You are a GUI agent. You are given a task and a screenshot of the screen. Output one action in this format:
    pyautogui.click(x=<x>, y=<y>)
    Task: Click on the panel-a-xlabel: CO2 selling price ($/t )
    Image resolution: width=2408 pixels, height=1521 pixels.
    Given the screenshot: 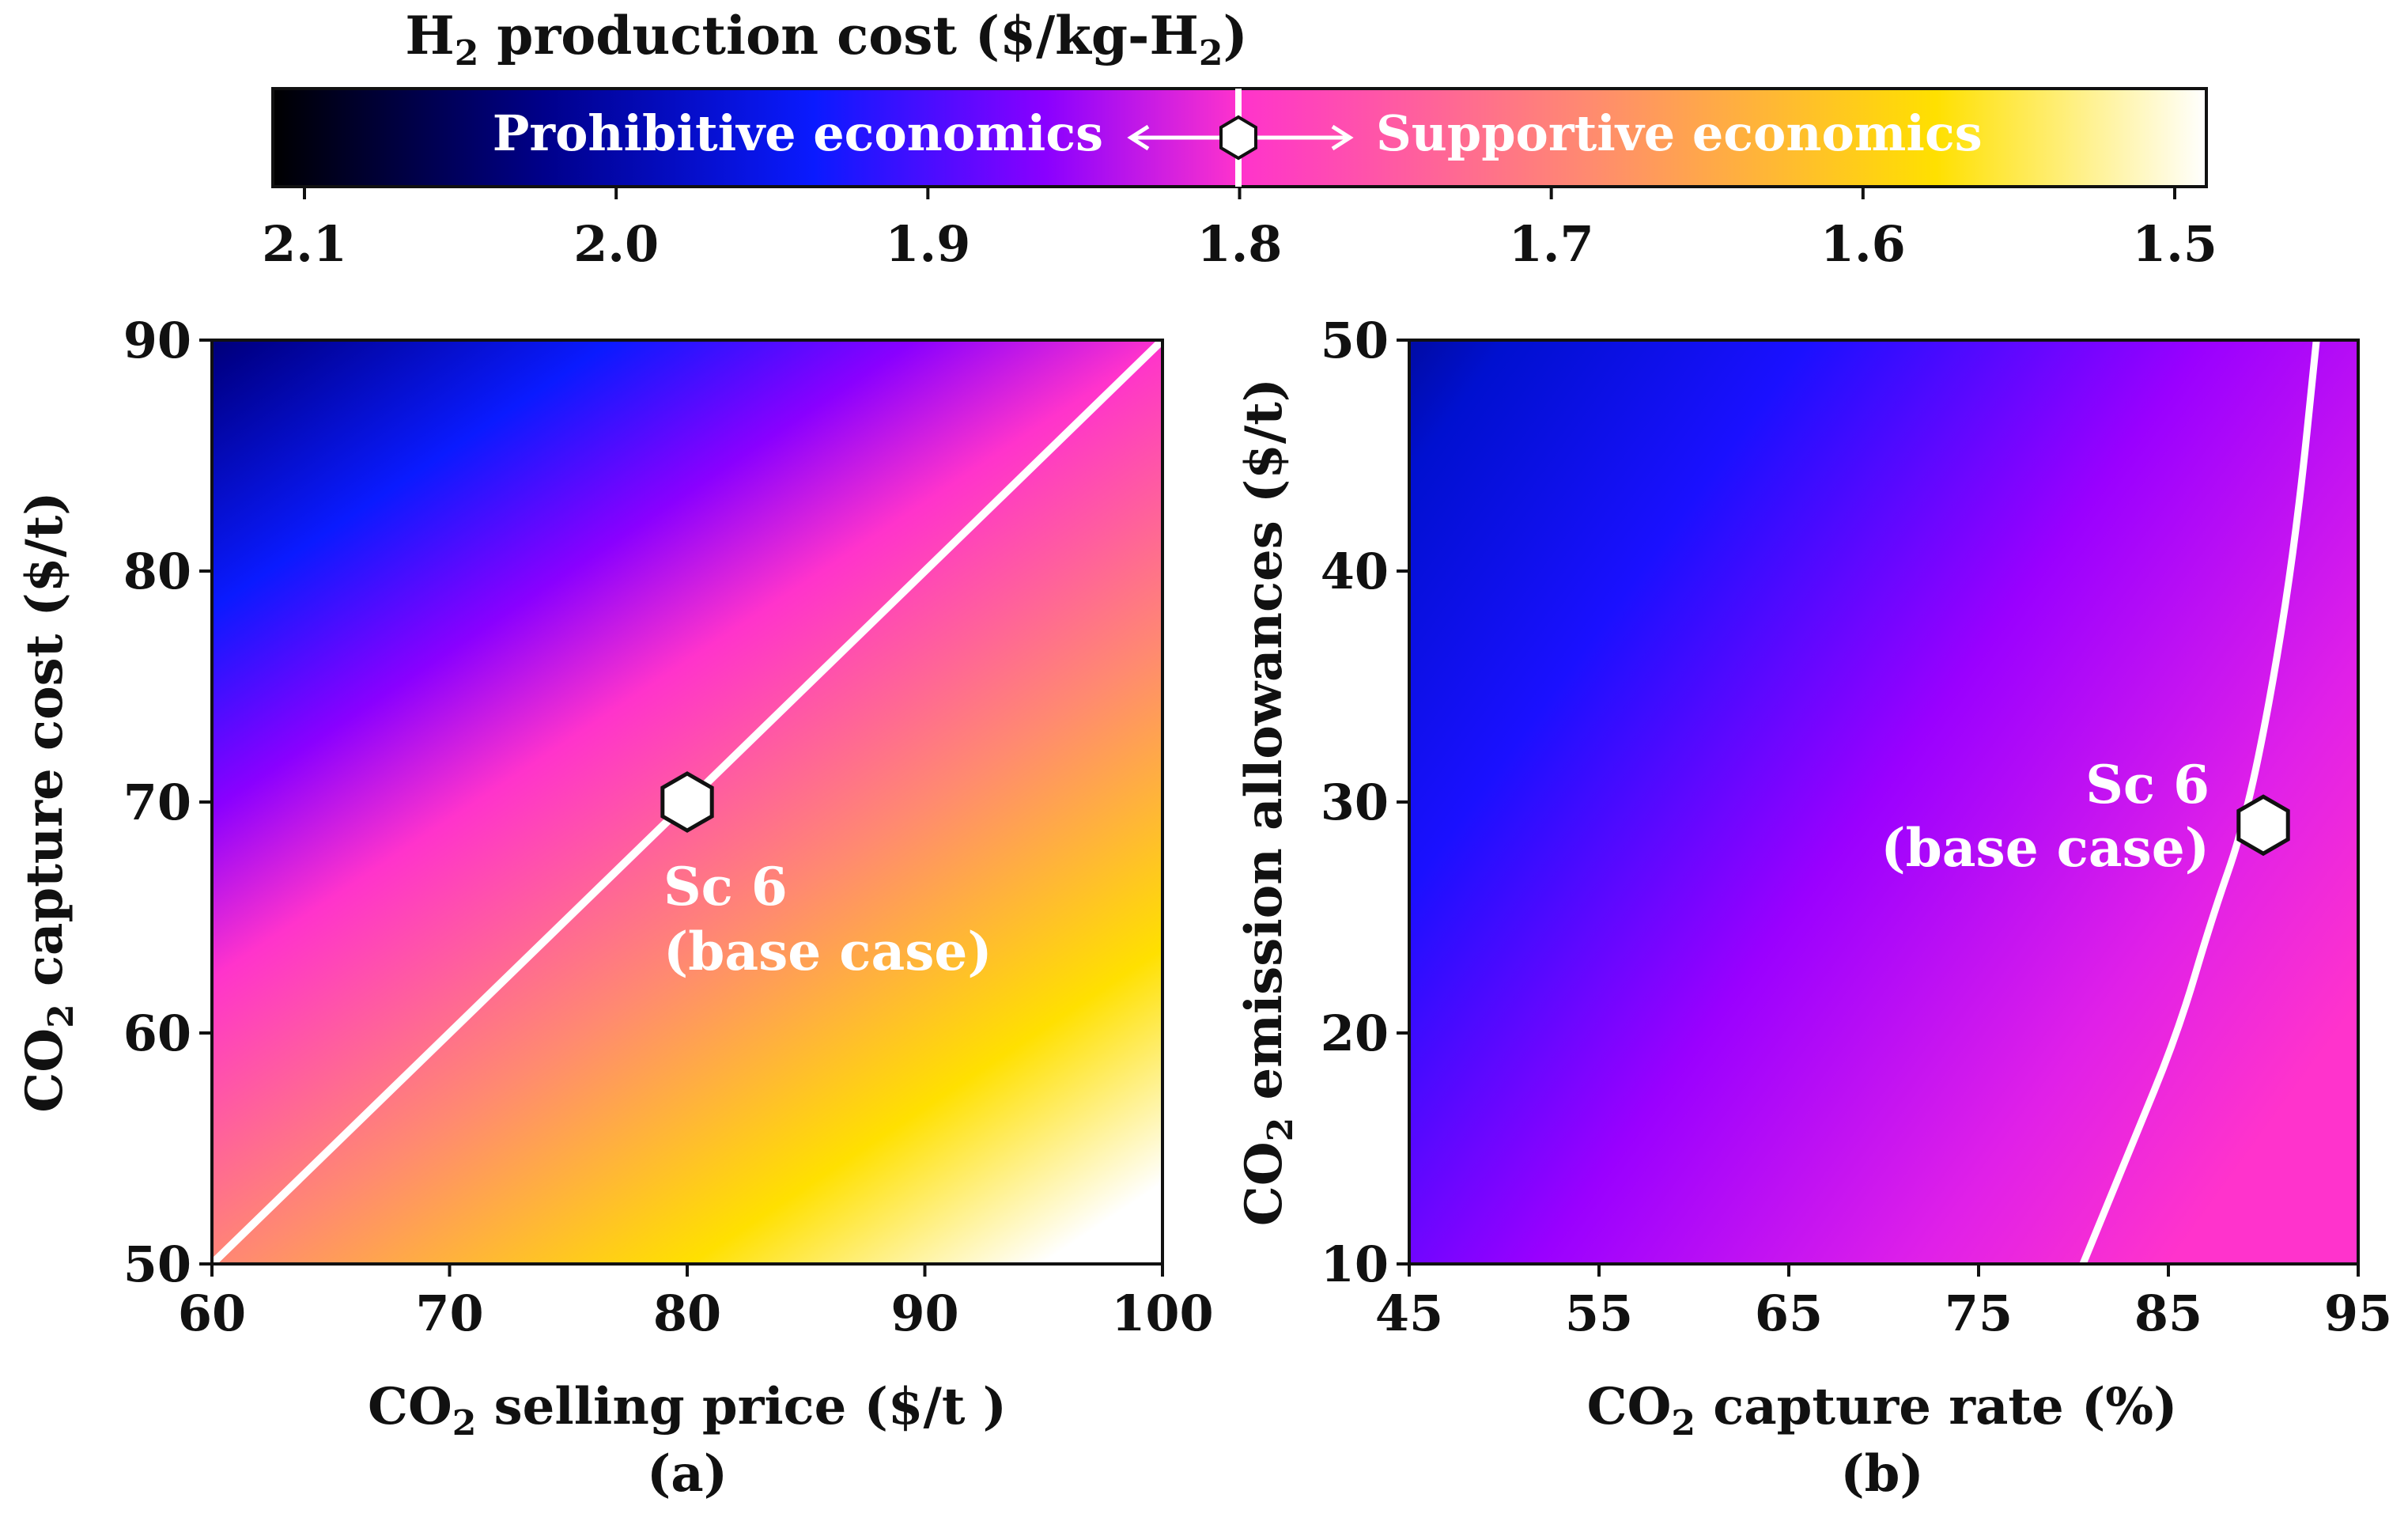 What is the action you would take?
    pyautogui.click(x=687, y=1410)
    